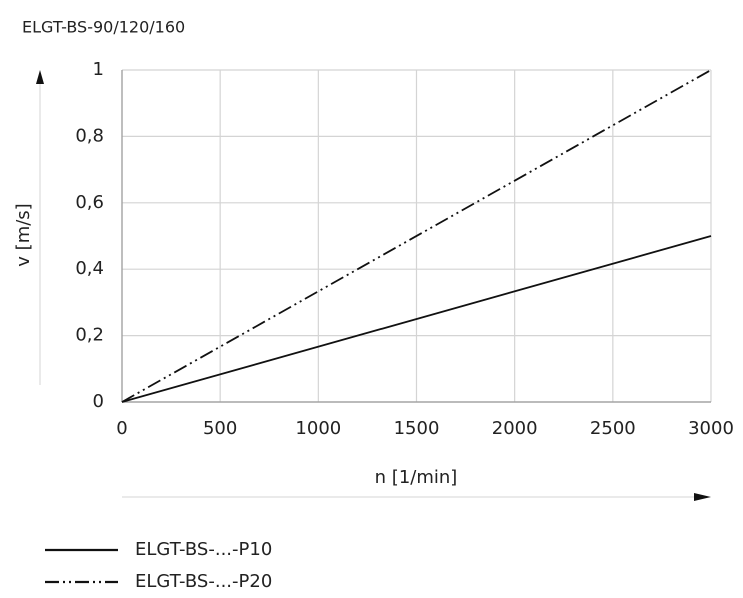  Describe the element at coordinates (417, 428) in the screenshot. I see `x-tick-label: 1500` at that location.